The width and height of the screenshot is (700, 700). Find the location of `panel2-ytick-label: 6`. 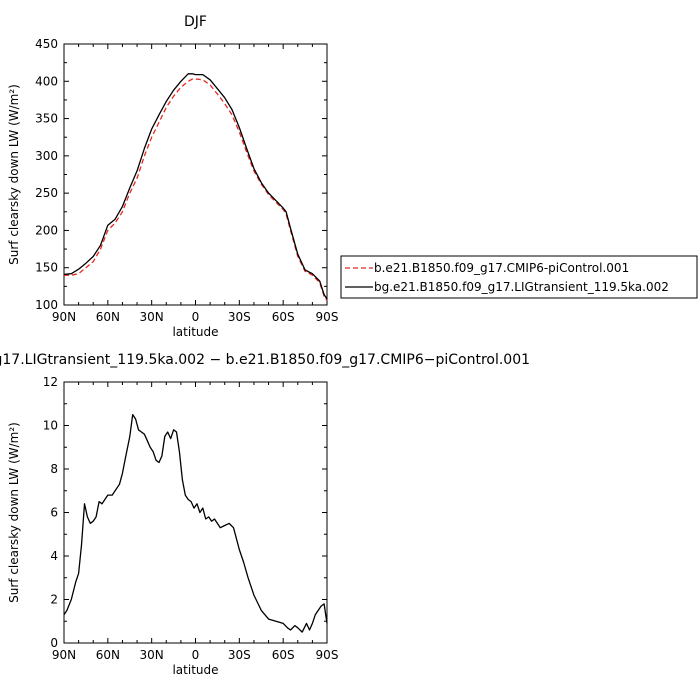

panel2-ytick-label: 6 is located at coordinates (54, 513).